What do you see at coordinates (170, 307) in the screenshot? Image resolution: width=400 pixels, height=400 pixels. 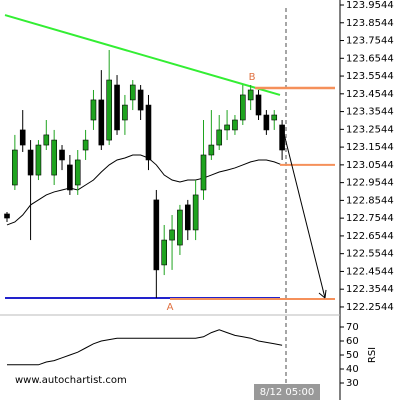 I see `label-a: A` at bounding box center [170, 307].